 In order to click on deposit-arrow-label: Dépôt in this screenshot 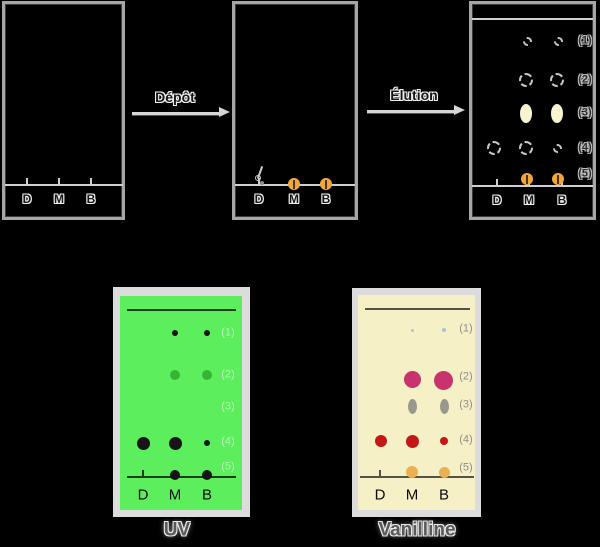, I will do `click(175, 97)`.